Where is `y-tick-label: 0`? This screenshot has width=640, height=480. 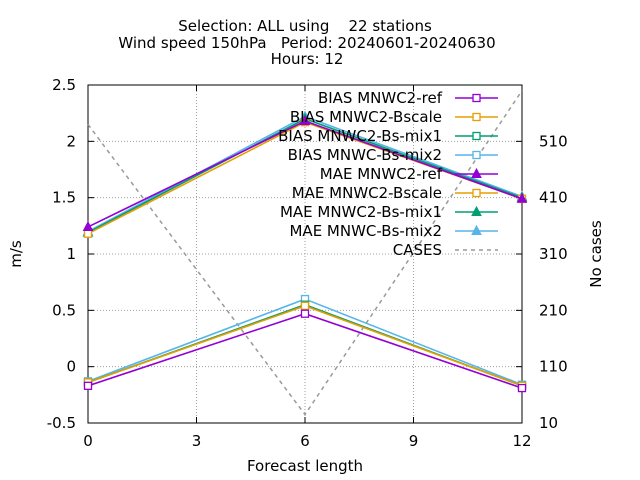 y-tick-label: 0 is located at coordinates (71, 367).